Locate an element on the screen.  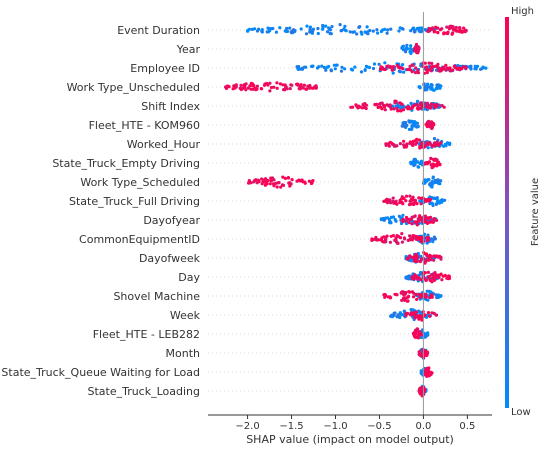
feature-label: Dayofweek is located at coordinates (170, 258).